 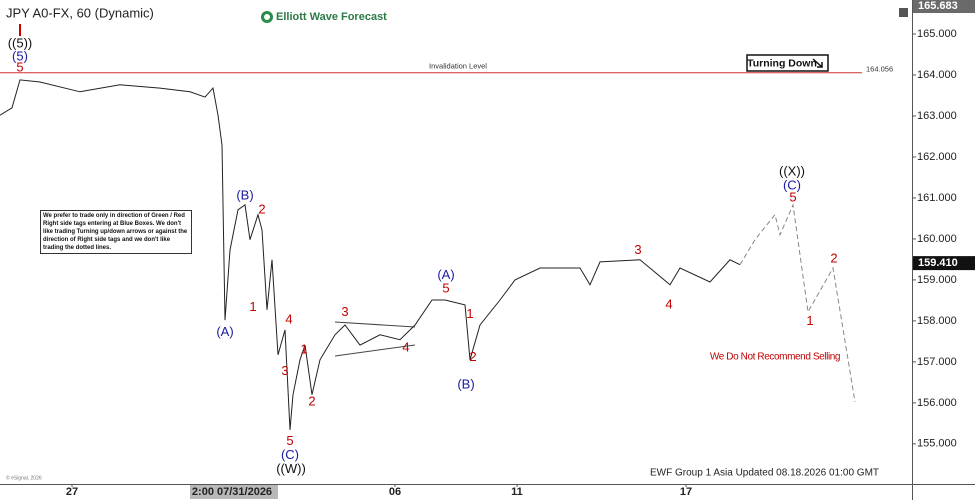 What do you see at coordinates (817, 63) in the screenshot?
I see `tag-arrow` at bounding box center [817, 63].